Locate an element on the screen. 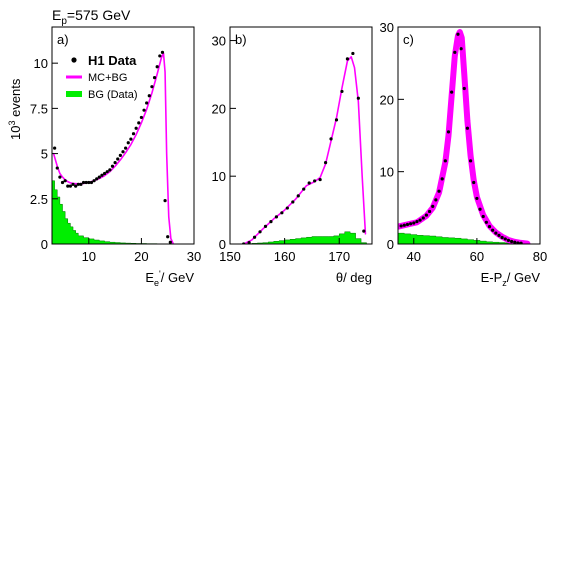  y-axis-label-exponent: 3 is located at coordinates (12, 123).